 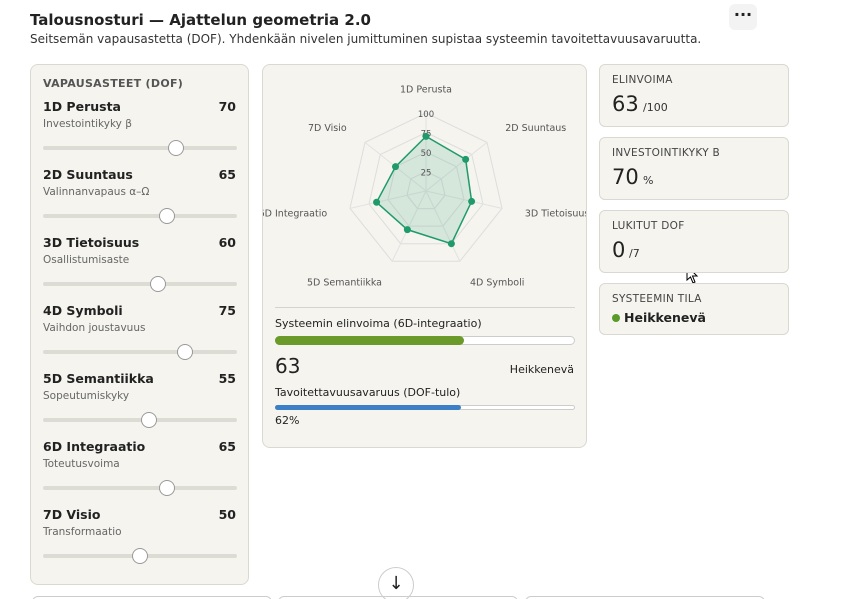 What do you see at coordinates (94, 328) in the screenshot?
I see `dof-desc: Vaihdon joustavuus` at bounding box center [94, 328].